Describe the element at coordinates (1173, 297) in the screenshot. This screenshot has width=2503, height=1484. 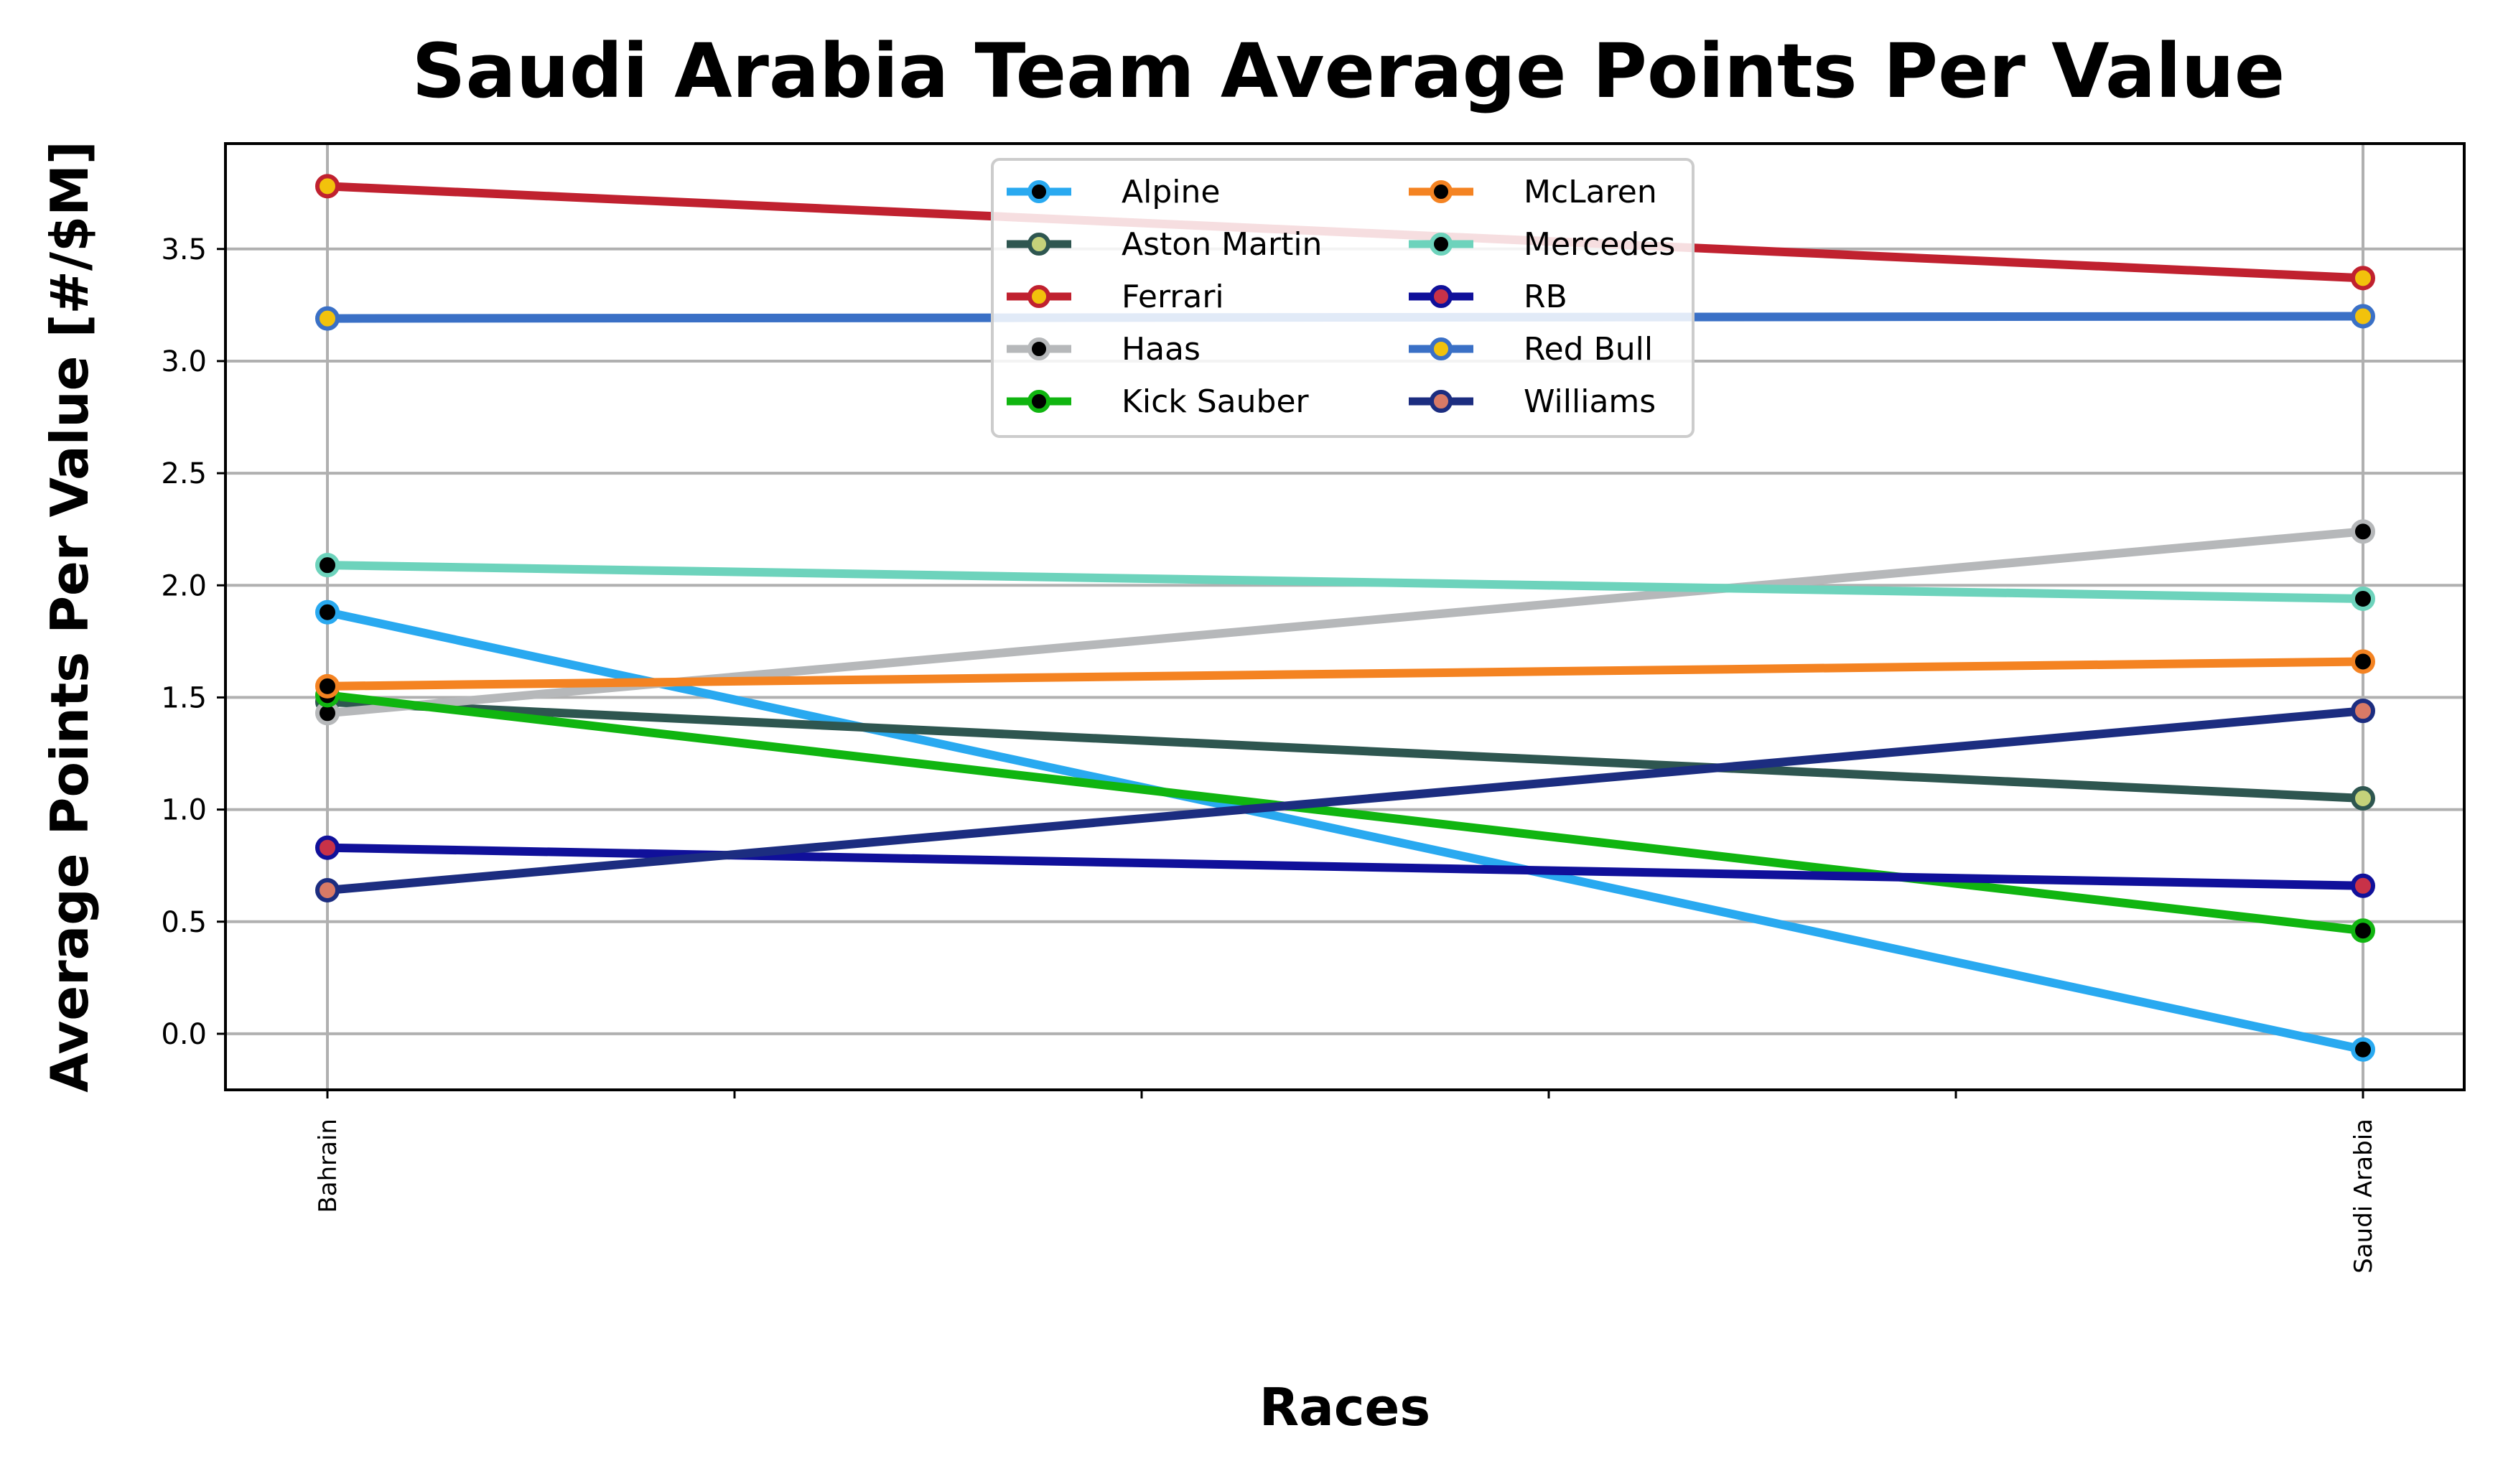
I see `legend-label: Ferrari` at that location.